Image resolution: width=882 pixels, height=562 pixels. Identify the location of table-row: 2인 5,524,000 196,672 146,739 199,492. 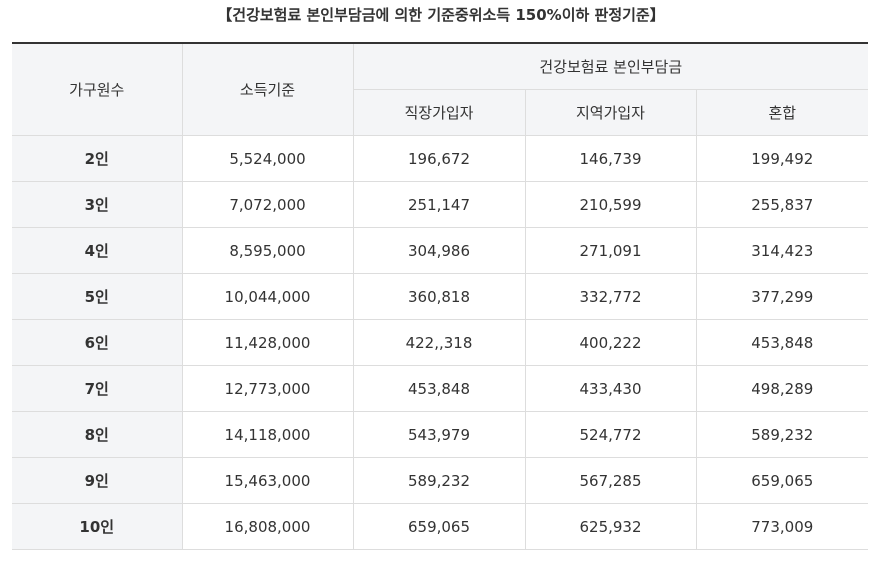
(440, 158).